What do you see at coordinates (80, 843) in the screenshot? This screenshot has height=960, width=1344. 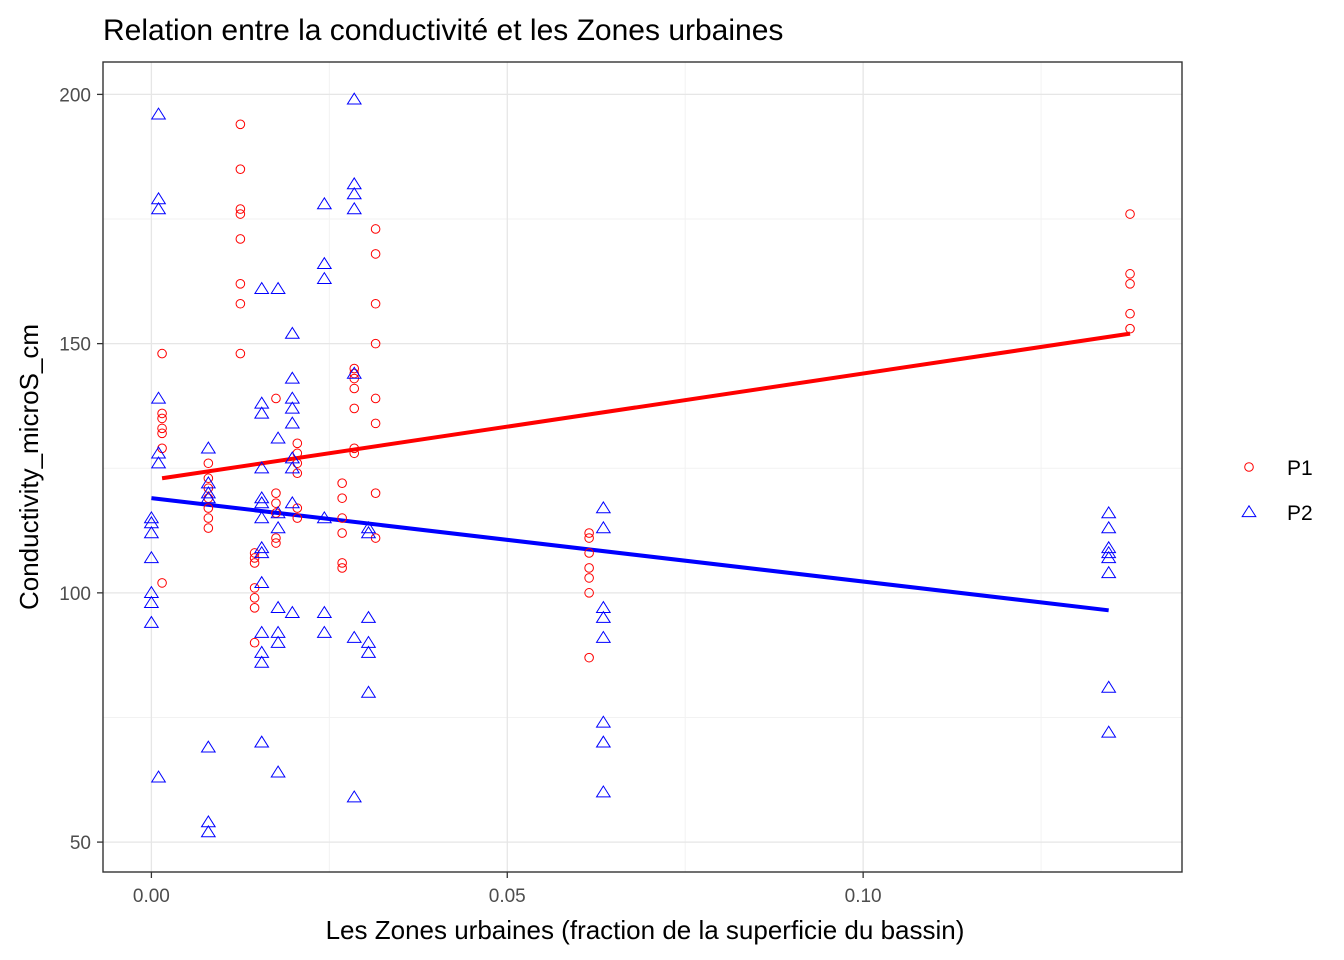 I see `y-tick-label: 50` at bounding box center [80, 843].